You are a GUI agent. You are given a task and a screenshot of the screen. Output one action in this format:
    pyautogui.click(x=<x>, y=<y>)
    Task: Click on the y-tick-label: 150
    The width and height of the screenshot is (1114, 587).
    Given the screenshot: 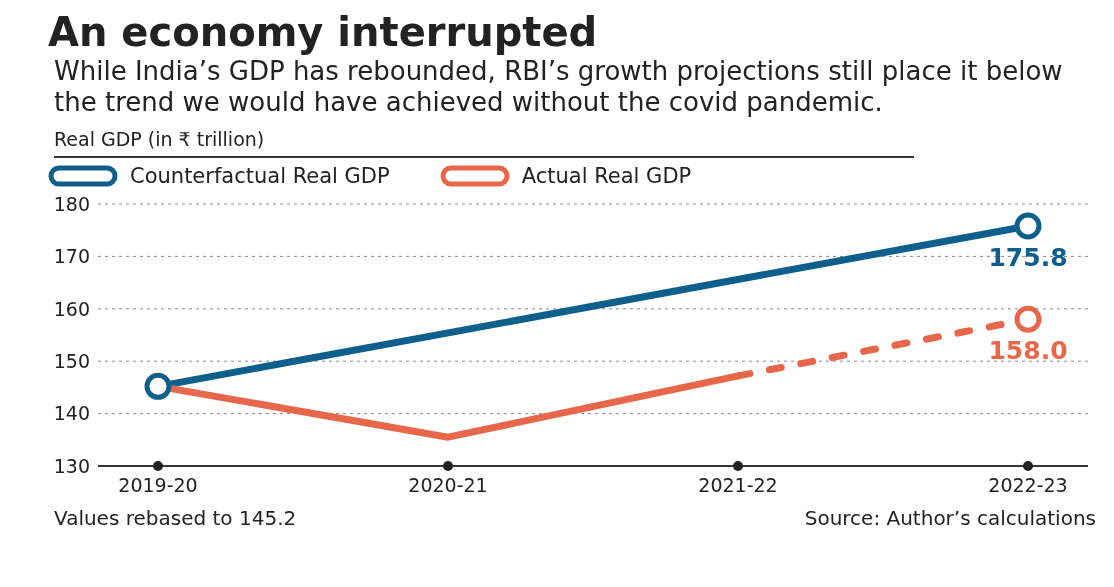 What is the action you would take?
    pyautogui.click(x=71, y=360)
    